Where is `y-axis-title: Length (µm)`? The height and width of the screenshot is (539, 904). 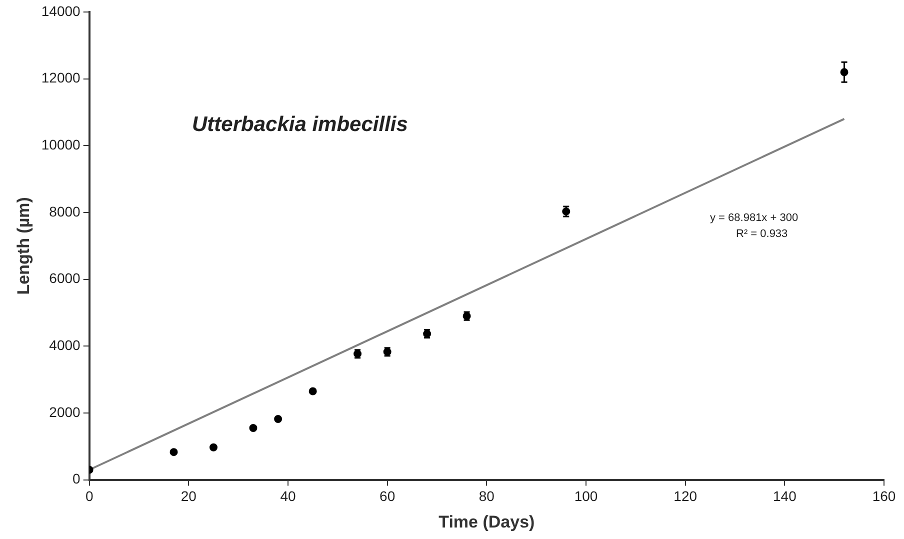
y-axis-title: Length (µm) is located at coordinates (23, 246).